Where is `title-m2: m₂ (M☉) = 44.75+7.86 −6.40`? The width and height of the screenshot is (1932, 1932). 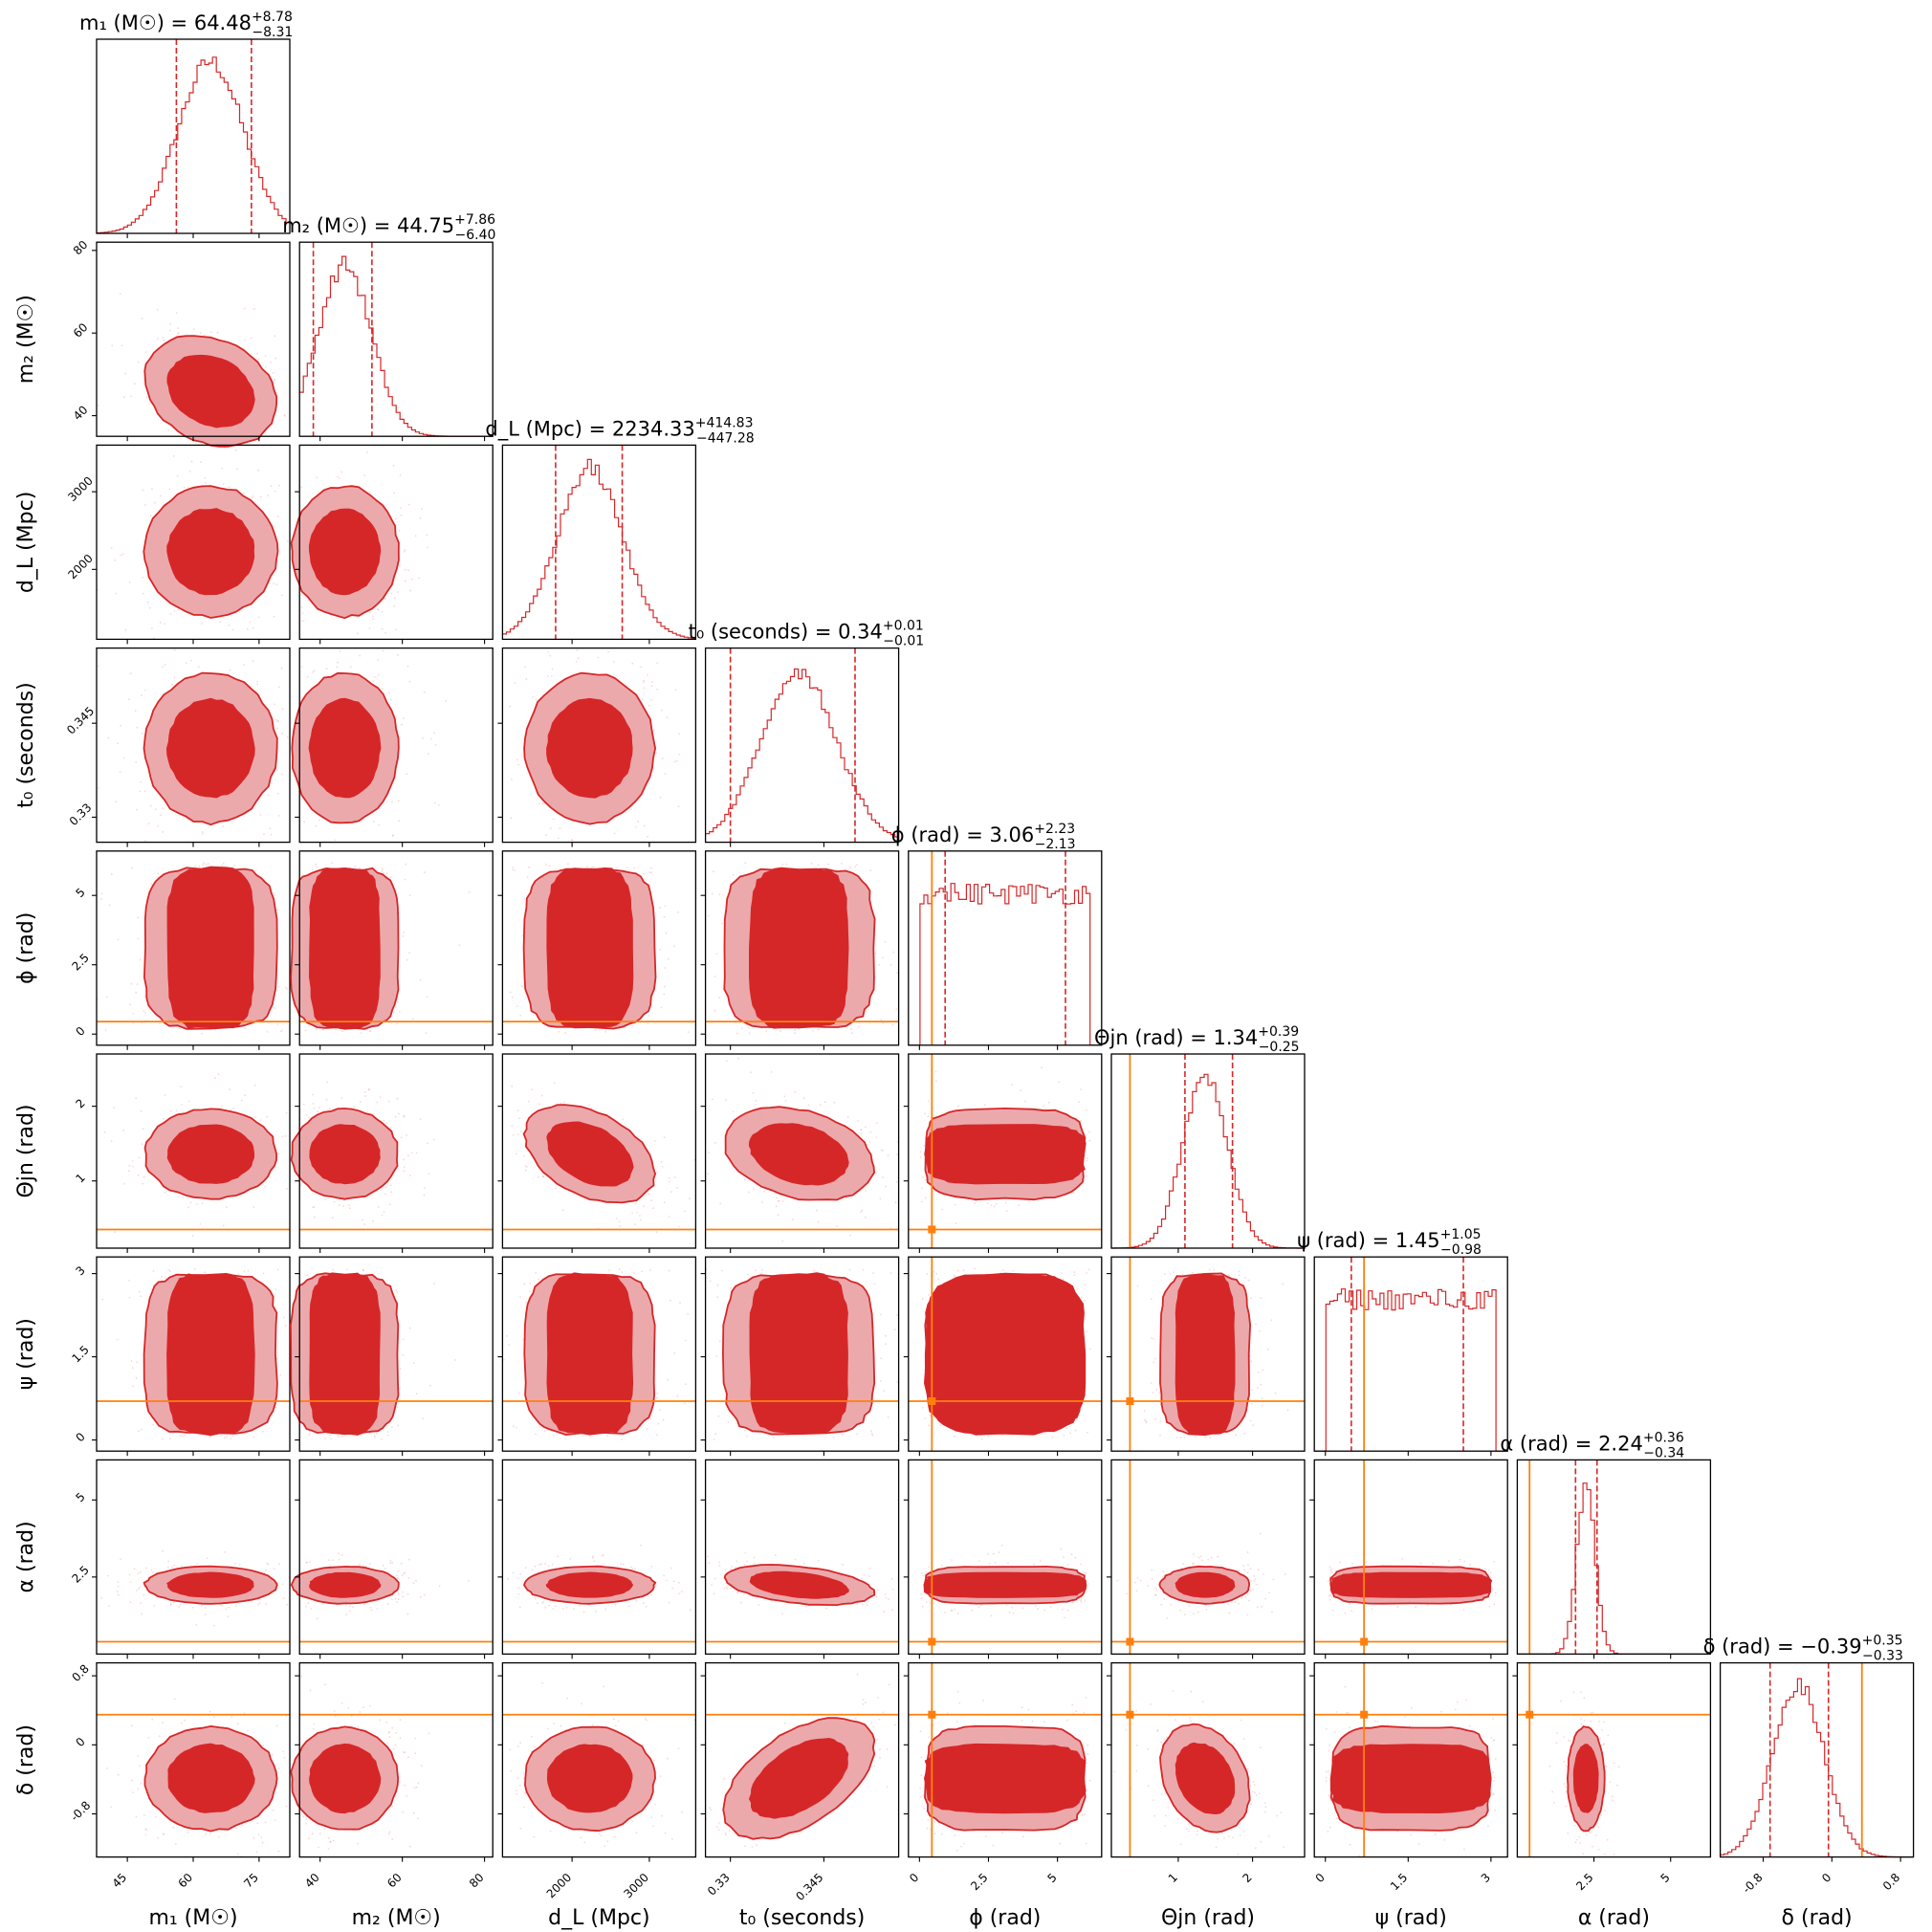
title-m2: m₂ (M☉) = 44.75+7.86 −6.40 is located at coordinates (388, 227).